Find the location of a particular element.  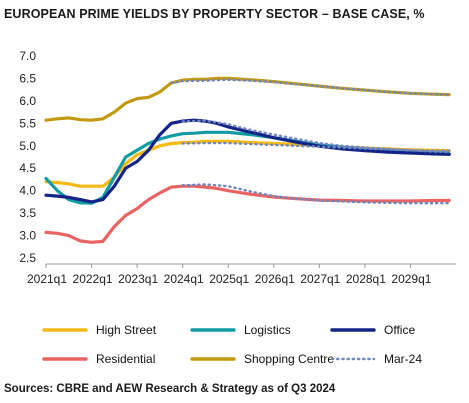

x-tick-label: 2029q1 is located at coordinates (411, 279).